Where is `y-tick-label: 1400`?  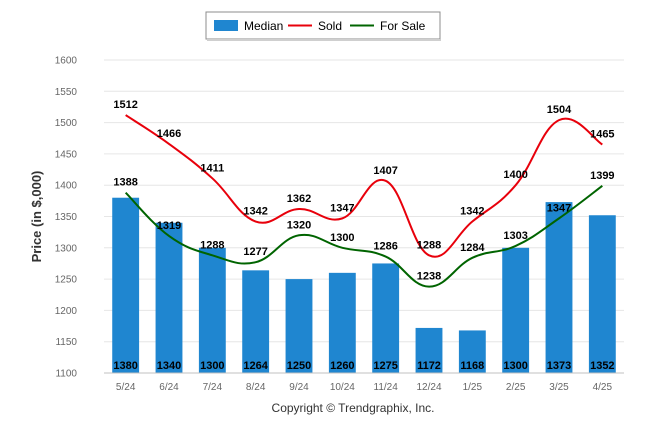
y-tick-label: 1400 is located at coordinates (66, 186).